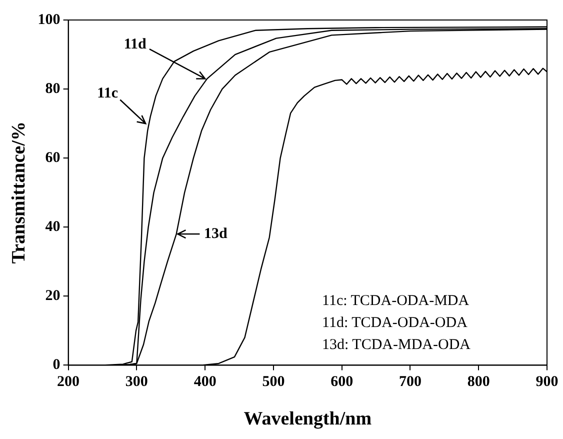  What do you see at coordinates (49, 20) in the screenshot?
I see `y-tick-label: 100` at bounding box center [49, 20].